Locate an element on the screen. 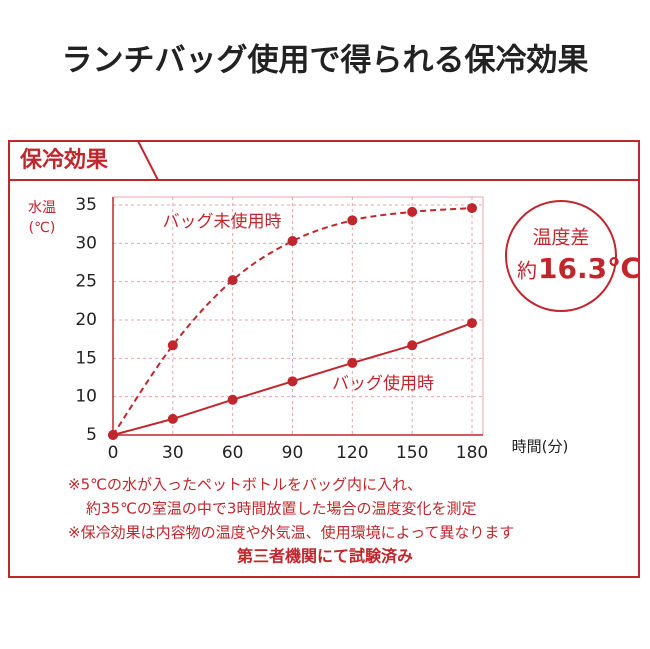 The image size is (650, 649). y-tick-label: 5 is located at coordinates (91, 435).